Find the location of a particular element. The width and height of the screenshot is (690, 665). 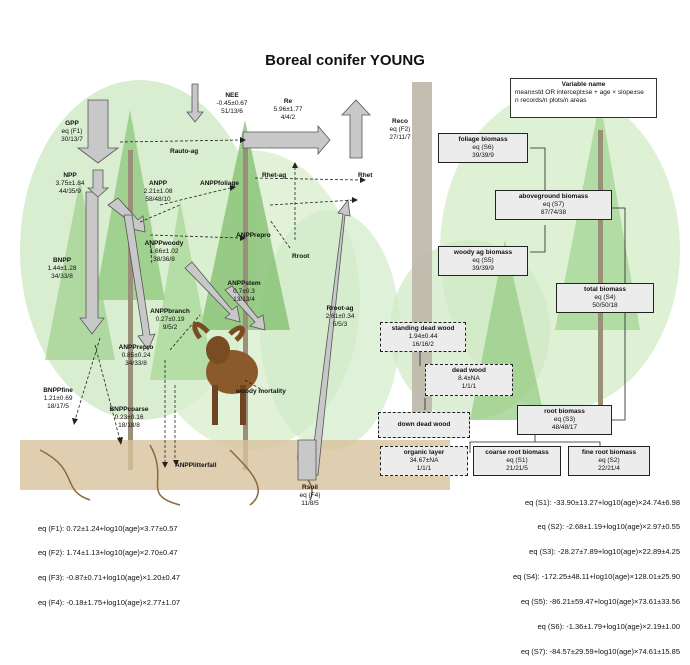

flux-anpp: ANPP 2.21±1.08 58/48/10 is located at coordinates (158, 191).